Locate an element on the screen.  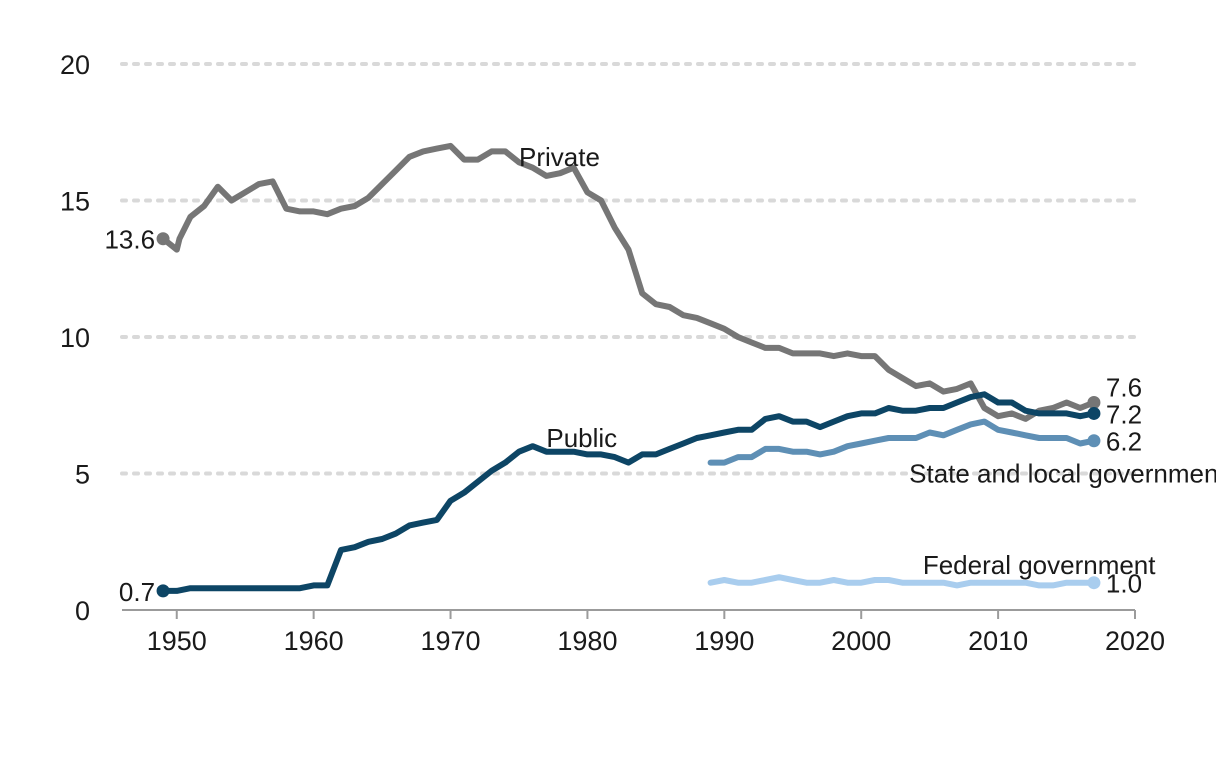
y-tick-label-10: 10 is located at coordinates (75, 338).